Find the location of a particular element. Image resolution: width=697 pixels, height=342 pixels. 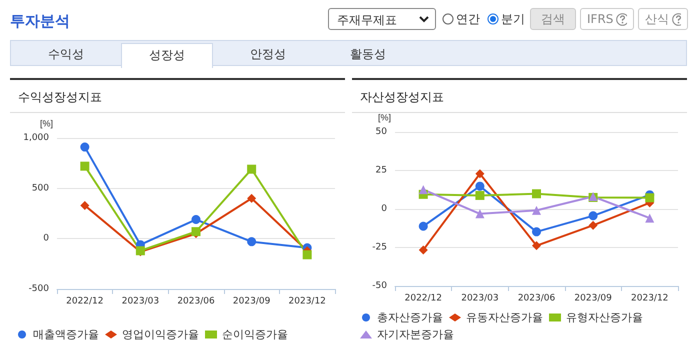

y-tick-label: -500 is located at coordinates (39, 289).